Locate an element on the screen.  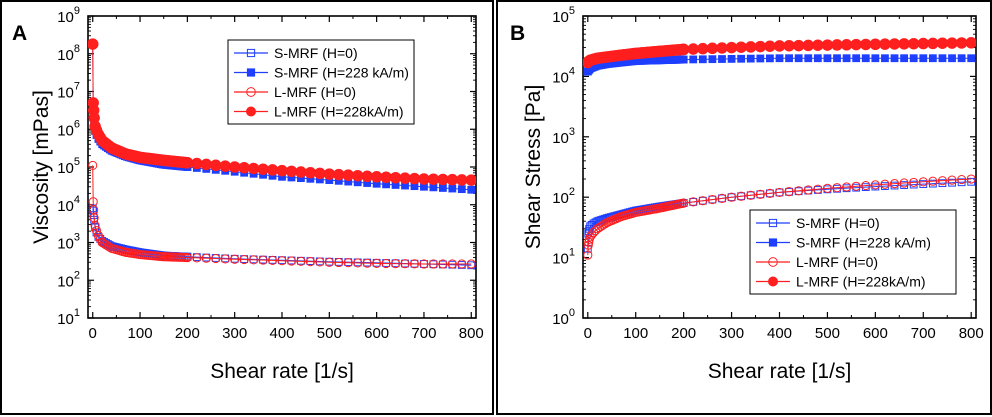
legend-entry: L-MRF (H=0) is located at coordinates (295, 92).